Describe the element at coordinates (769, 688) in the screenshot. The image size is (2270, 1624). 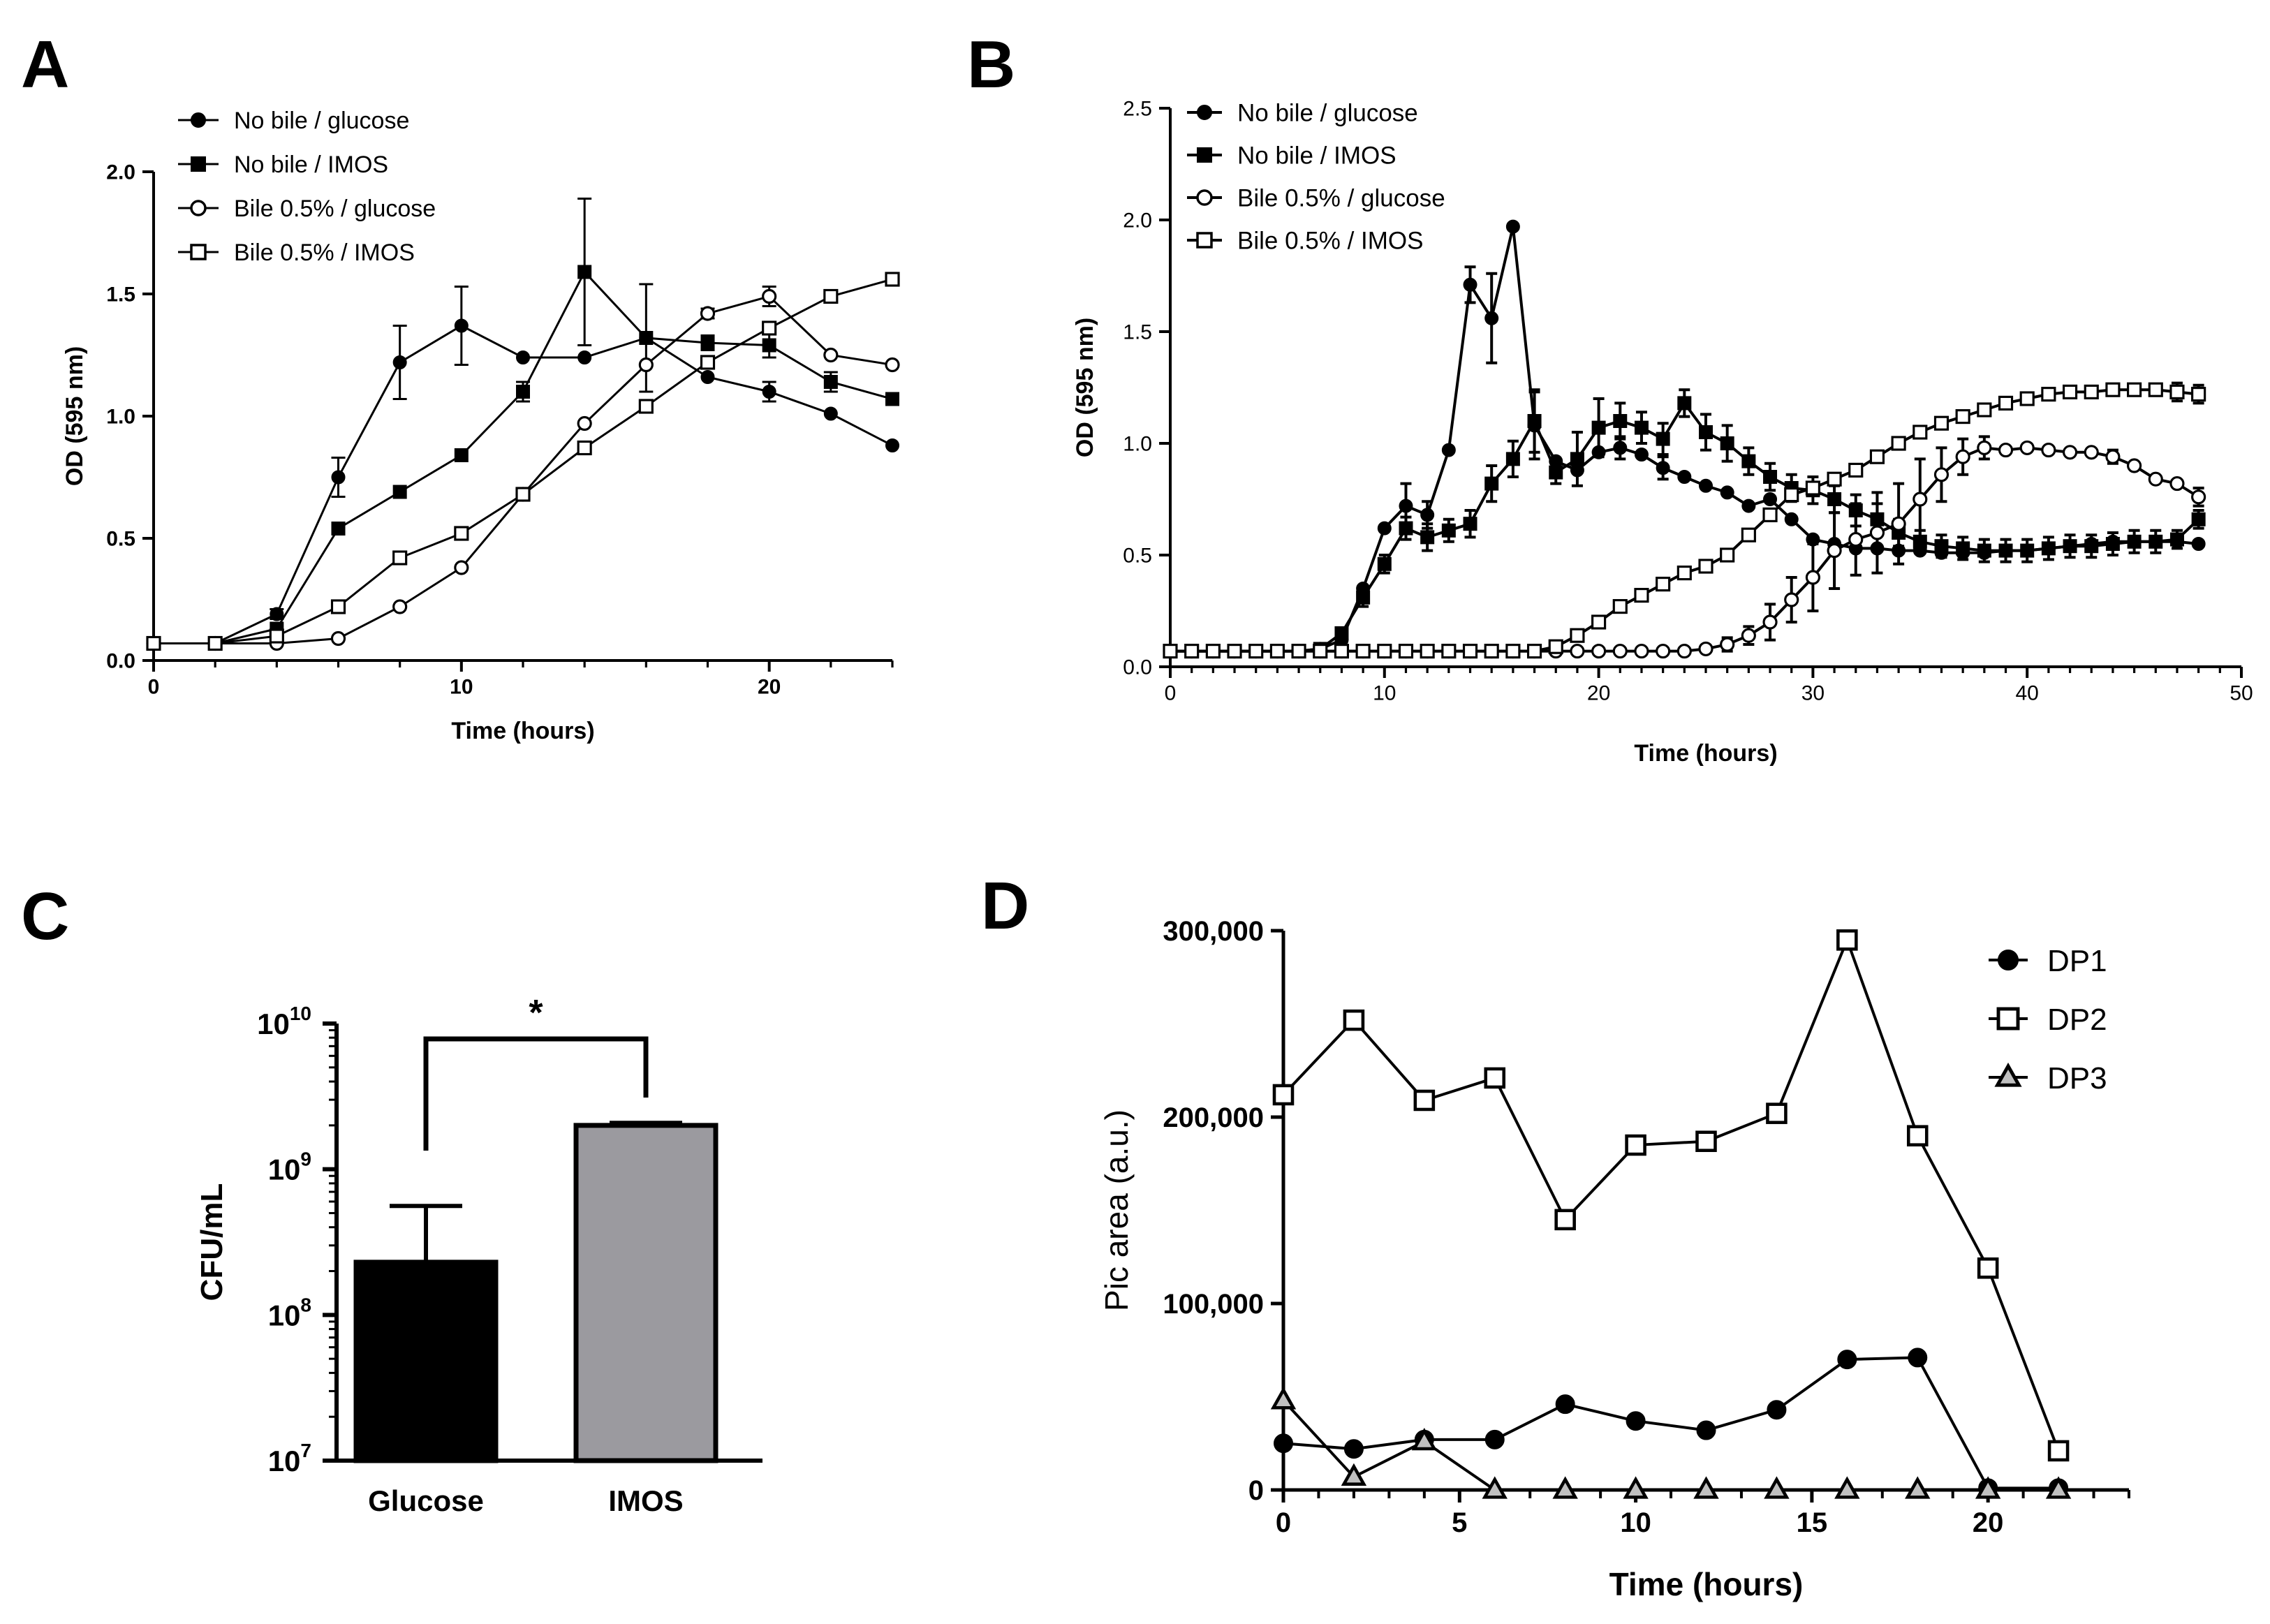
I see `x-tick-label: 20` at that location.